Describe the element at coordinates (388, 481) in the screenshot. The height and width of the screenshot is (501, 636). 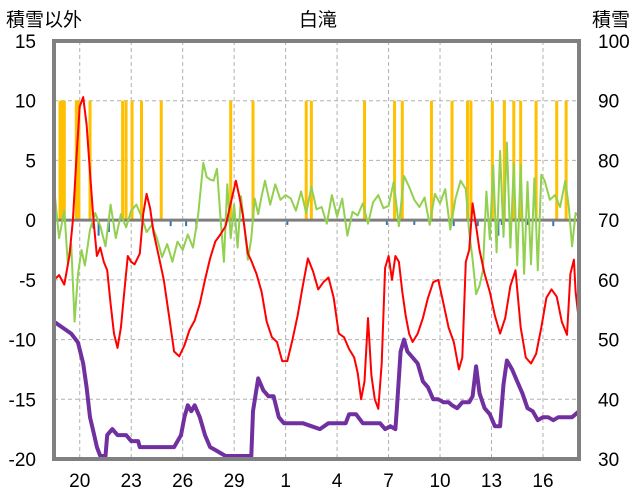
I see `x-tick-label-6: 7` at that location.